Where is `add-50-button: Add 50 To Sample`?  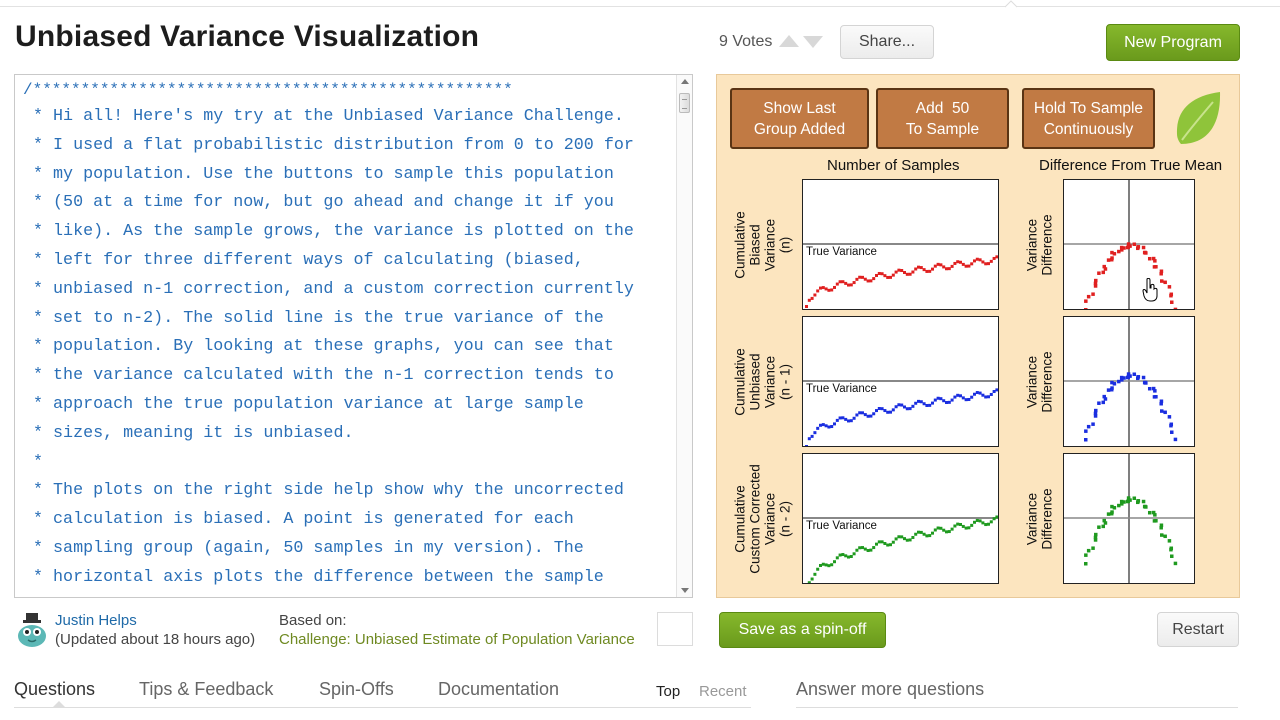
add-50-button: Add 50 To Sample is located at coordinates (942, 118).